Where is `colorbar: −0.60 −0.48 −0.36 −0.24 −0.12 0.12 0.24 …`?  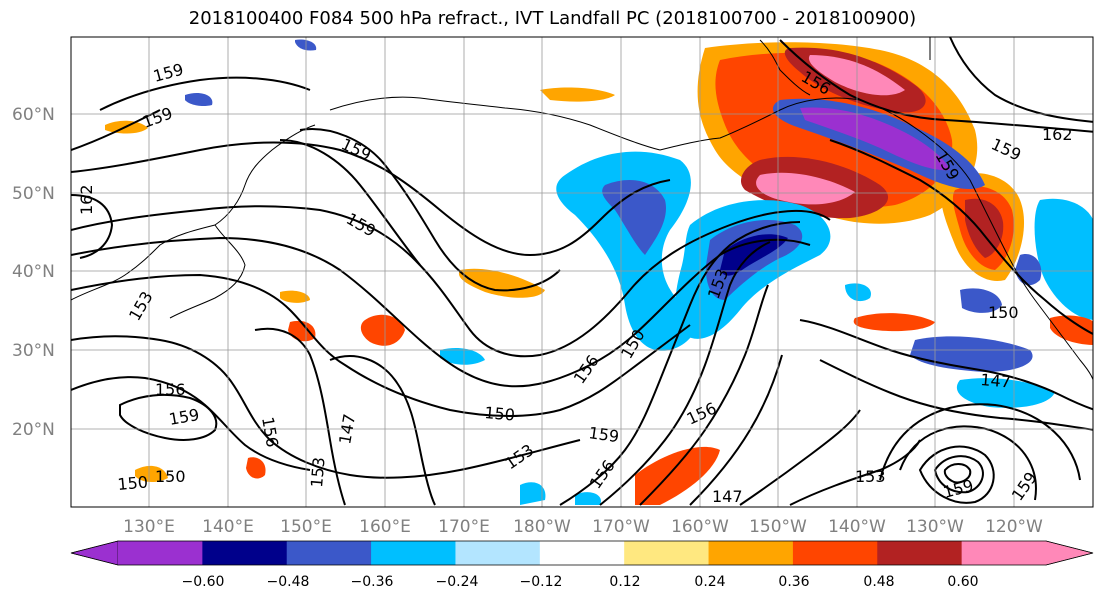
colorbar: −0.60 −0.48 −0.36 −0.24 −0.12 0.12 0.24 … is located at coordinates (582, 565).